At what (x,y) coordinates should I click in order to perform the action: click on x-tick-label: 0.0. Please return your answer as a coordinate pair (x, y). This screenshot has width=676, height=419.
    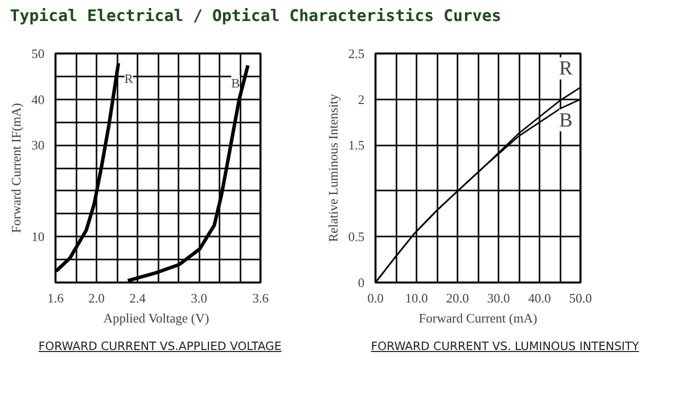
    Looking at the image, I should click on (375, 298).